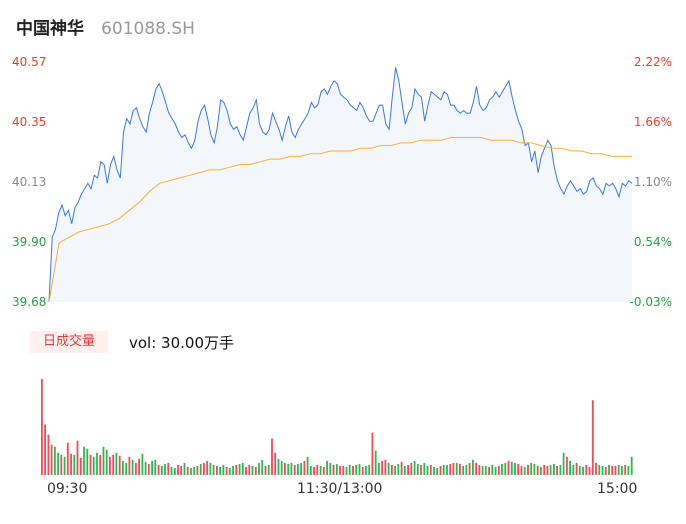 Image resolution: width=686 pixels, height=524 pixels. What do you see at coordinates (652, 122) in the screenshot?
I see `pct-tick-1: 1.66%` at bounding box center [652, 122].